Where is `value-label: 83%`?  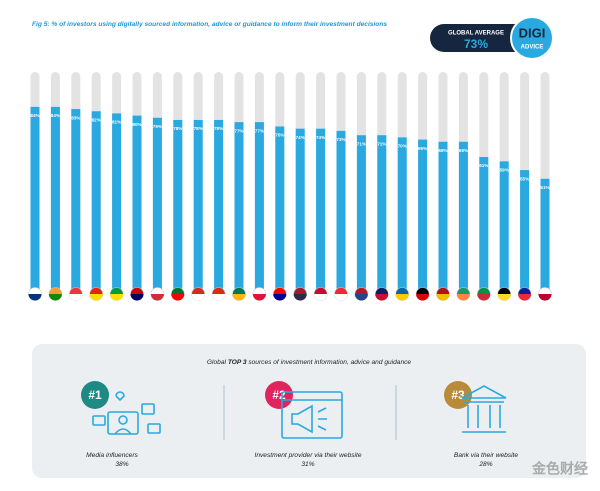
value-label: 83% is located at coordinates (75, 117).